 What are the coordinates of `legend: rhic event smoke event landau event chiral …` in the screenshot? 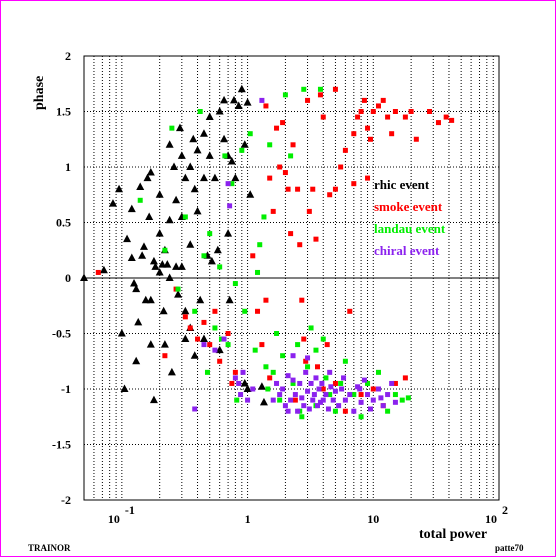 It's located at (410, 217).